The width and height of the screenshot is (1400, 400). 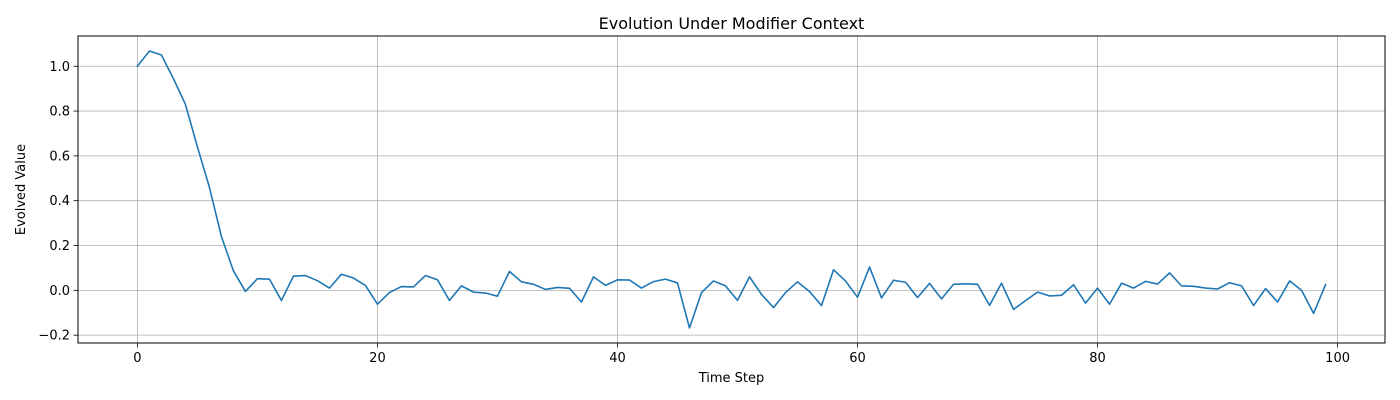 I want to click on y-tick-label: −0.2, so click(x=54, y=336).